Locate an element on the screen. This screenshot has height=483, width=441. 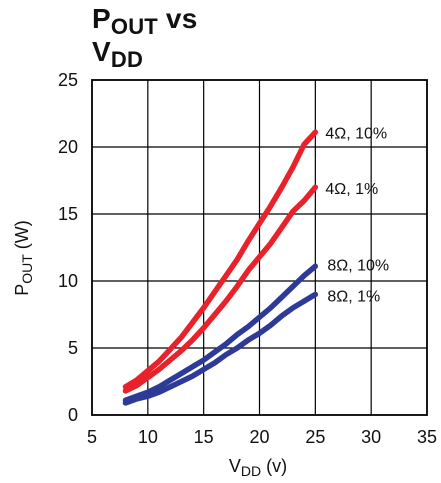
x-tick-label-35: 35 is located at coordinates (427, 437).